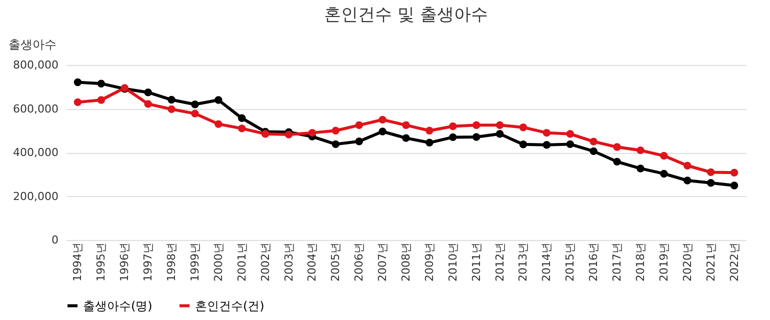 The height and width of the screenshot is (320, 770). What do you see at coordinates (101, 262) in the screenshot?
I see `x-tick-label: 1995년` at bounding box center [101, 262].